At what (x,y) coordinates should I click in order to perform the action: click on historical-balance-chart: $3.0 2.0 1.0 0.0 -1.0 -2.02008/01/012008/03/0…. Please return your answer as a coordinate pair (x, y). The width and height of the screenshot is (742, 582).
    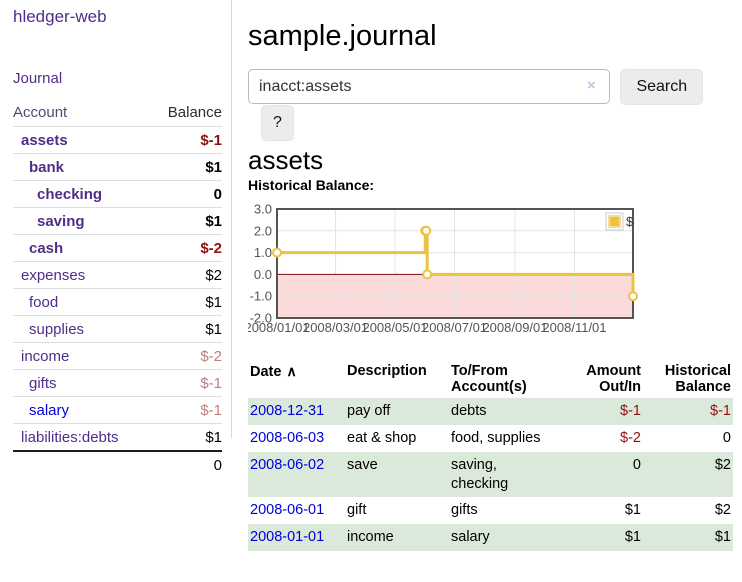
    Looking at the image, I should click on (443, 268).